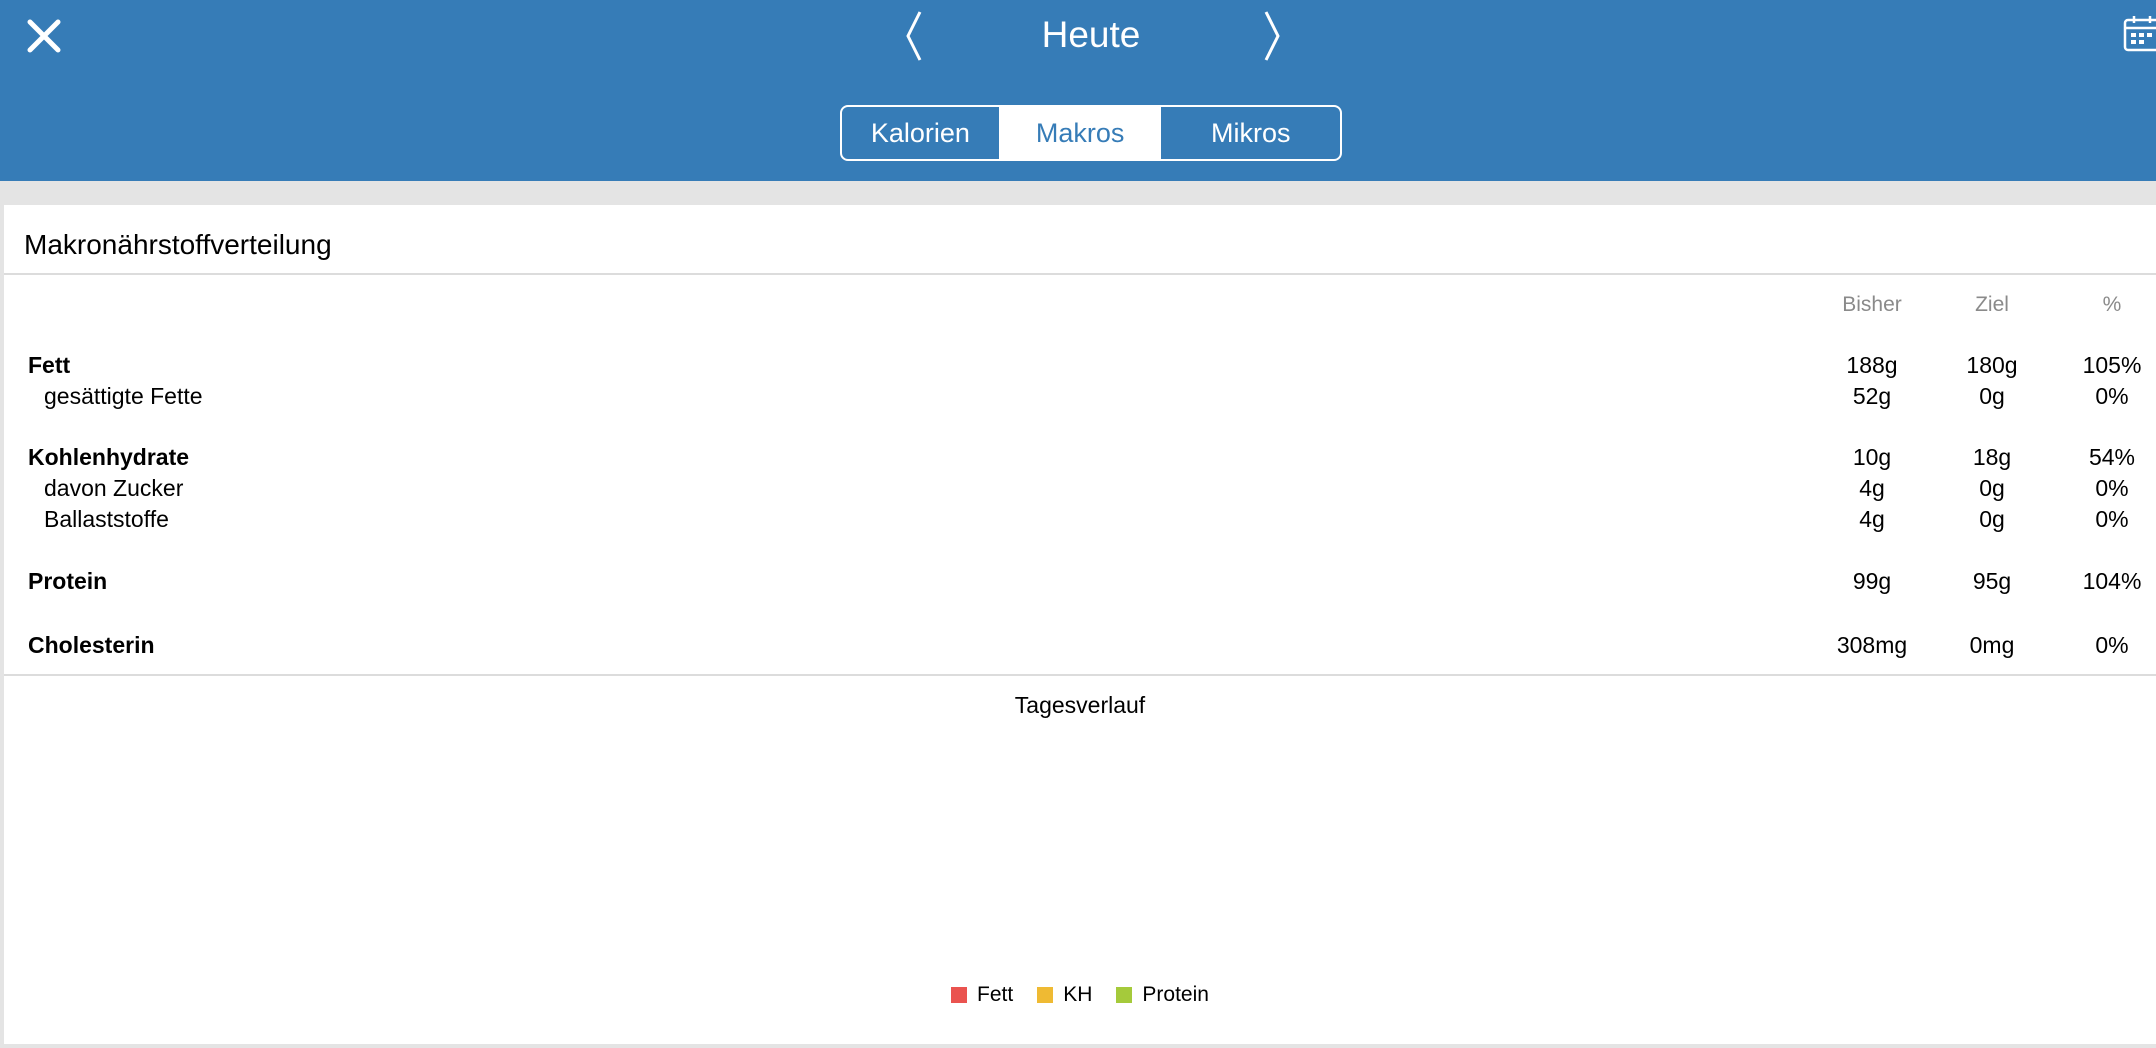 The width and height of the screenshot is (2156, 1048). What do you see at coordinates (178, 244) in the screenshot?
I see `card-title: Makronährstoffverteilung` at bounding box center [178, 244].